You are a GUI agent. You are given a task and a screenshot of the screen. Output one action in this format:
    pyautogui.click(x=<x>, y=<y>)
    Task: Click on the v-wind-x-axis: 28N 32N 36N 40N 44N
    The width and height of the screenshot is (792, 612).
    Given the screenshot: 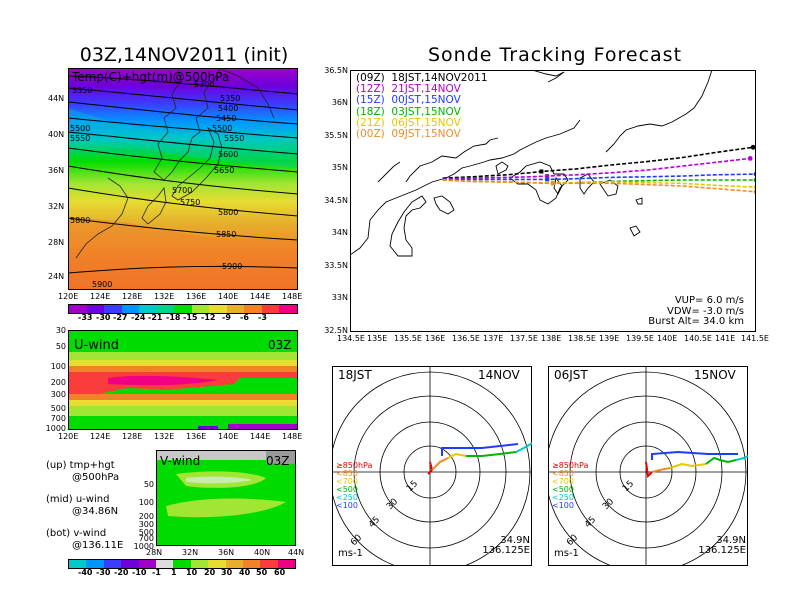 What is the action you would take?
    pyautogui.click(x=226, y=553)
    